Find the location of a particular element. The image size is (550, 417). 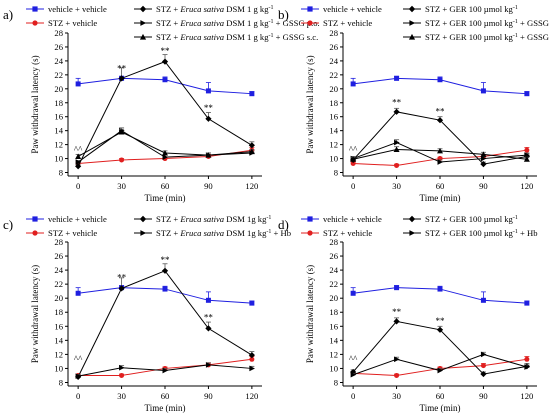

series-3-legend-text: STZ + Eruca sativa DSM 1g kg-1 + Hb is located at coordinates (223, 233).